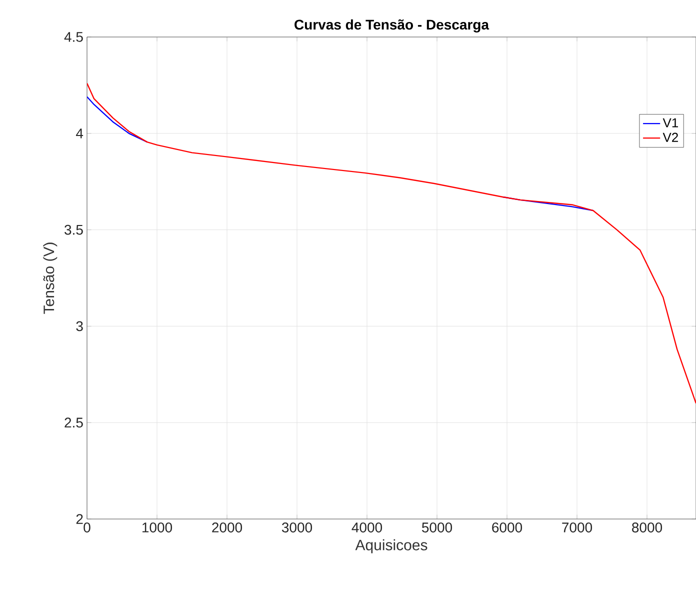 This screenshot has width=696, height=589. Describe the element at coordinates (50, 278) in the screenshot. I see `y-axis-title: Tensão (V)` at that location.